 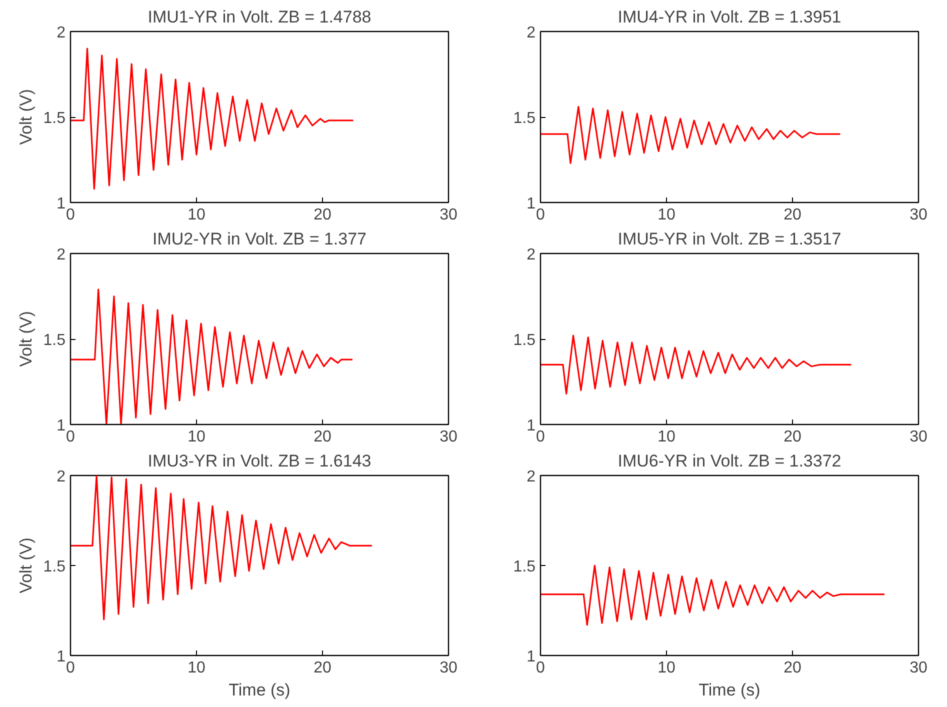 What do you see at coordinates (730, 239) in the screenshot?
I see `chart-title: IMU5-YR in Volt. ZB = 1.3517` at bounding box center [730, 239].